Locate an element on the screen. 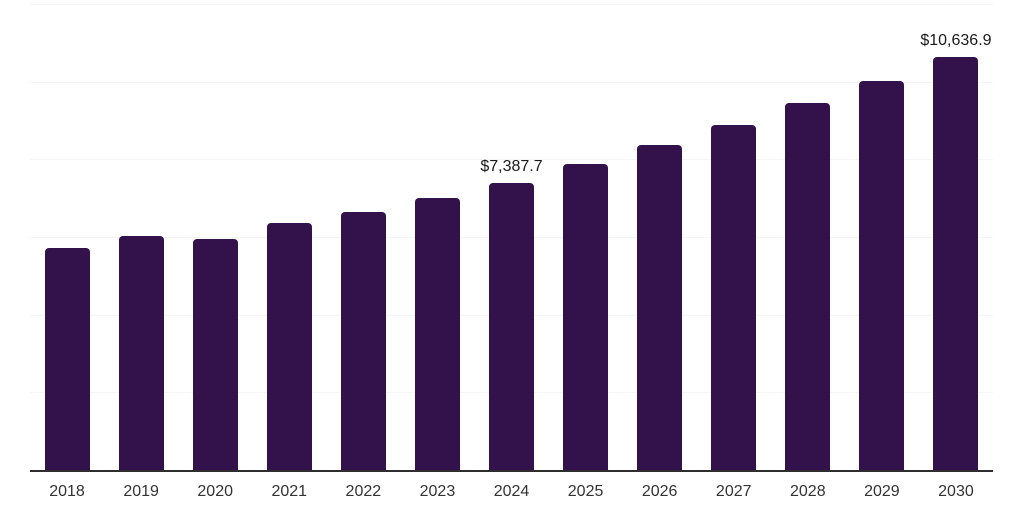 This screenshot has height=512, width=1024. x-tick-label-2028: 2028 is located at coordinates (808, 491).